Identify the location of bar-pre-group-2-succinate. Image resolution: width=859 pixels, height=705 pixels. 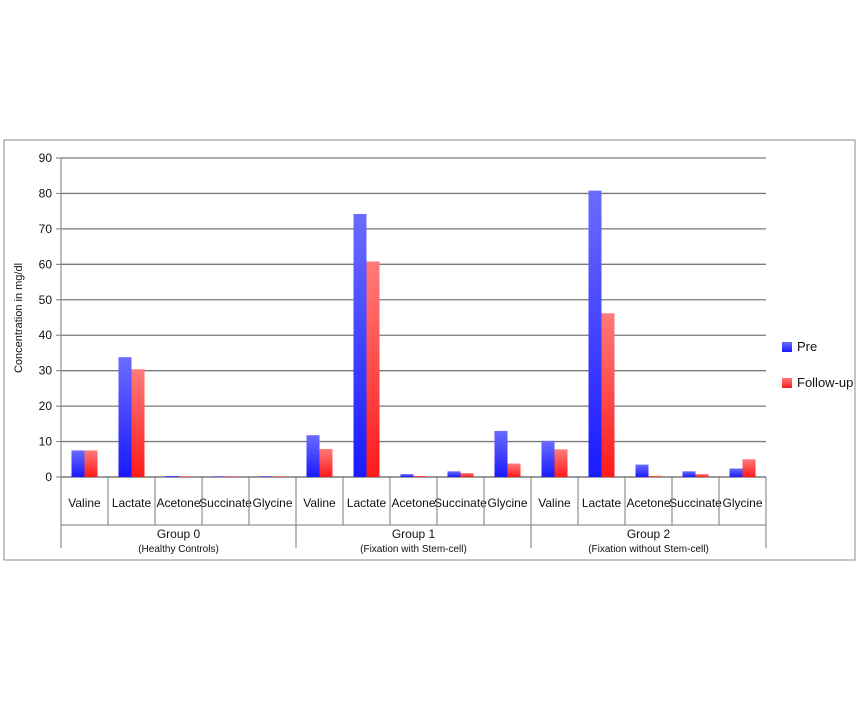
(689, 474).